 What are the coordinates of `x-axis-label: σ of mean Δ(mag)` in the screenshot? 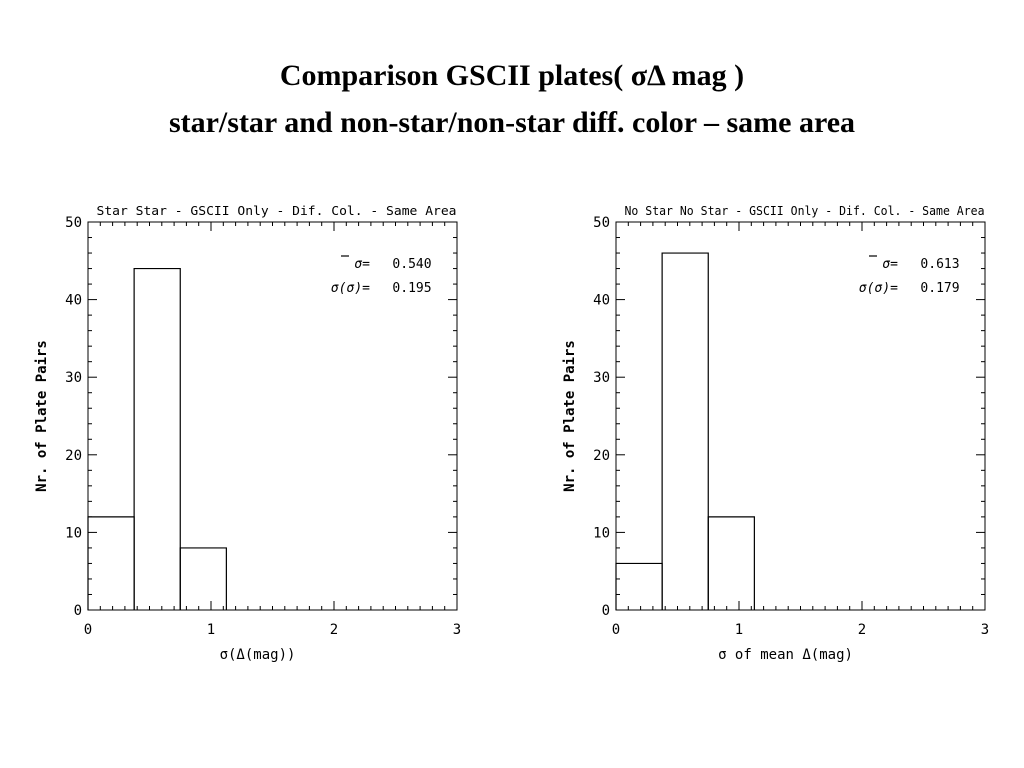 It's located at (785, 655).